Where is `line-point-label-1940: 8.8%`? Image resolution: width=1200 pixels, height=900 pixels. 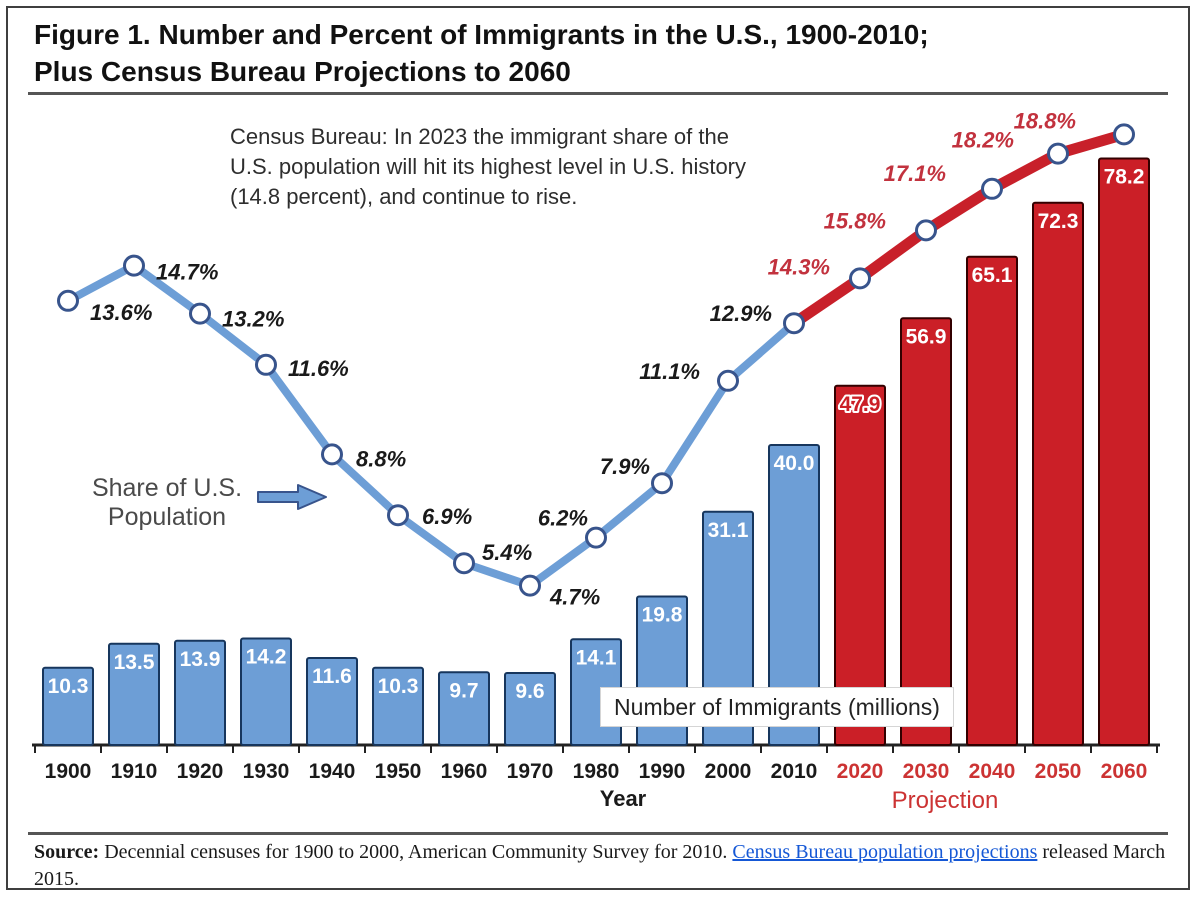
line-point-label-1940: 8.8% is located at coordinates (381, 458).